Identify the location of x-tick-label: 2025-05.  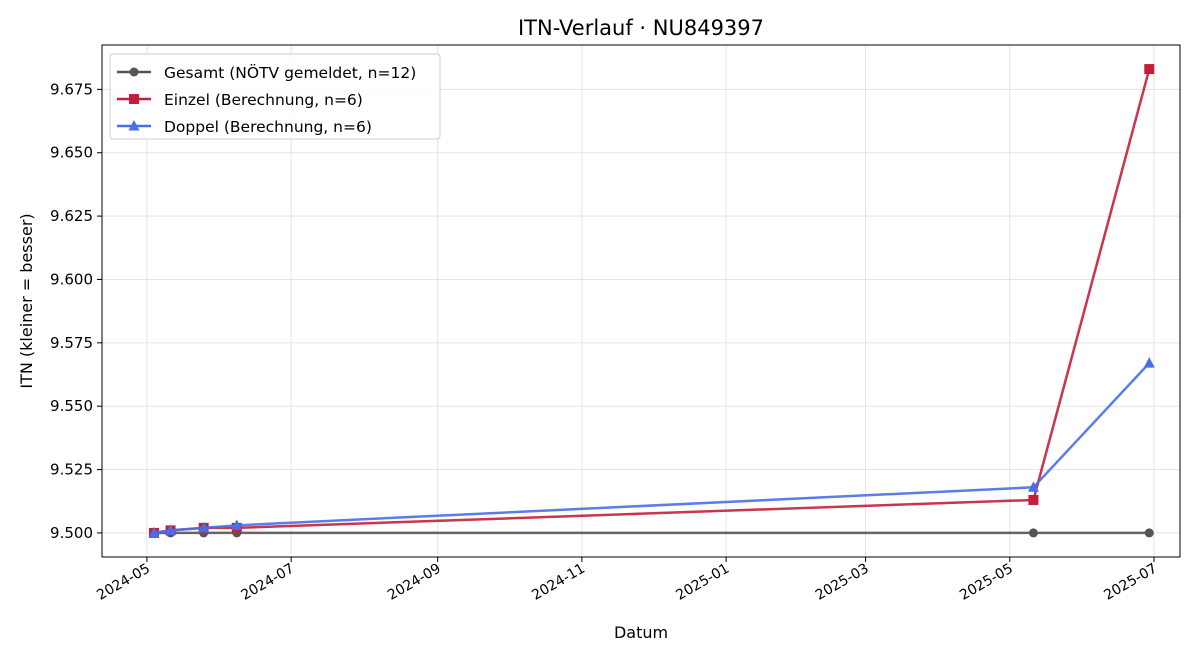
(986, 582).